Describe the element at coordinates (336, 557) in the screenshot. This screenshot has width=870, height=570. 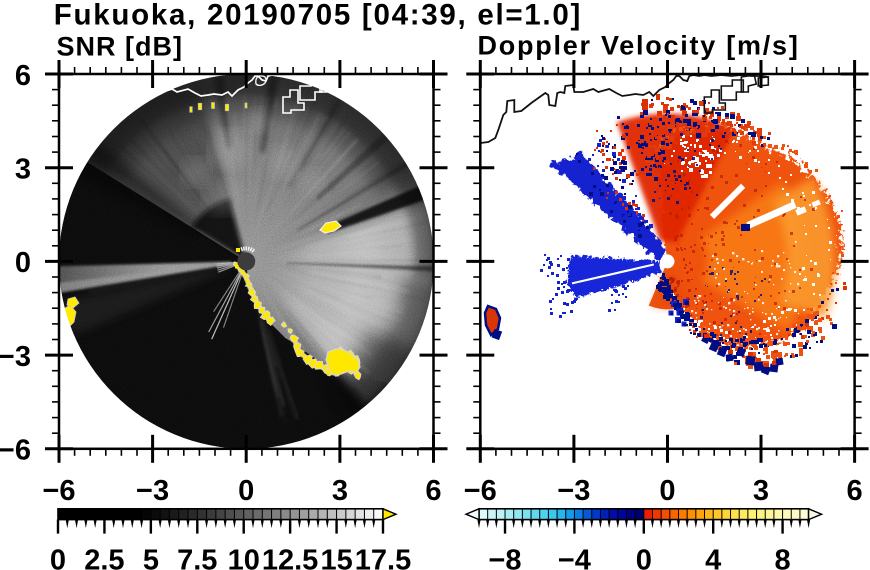
I see `svg-text: 15` at that location.